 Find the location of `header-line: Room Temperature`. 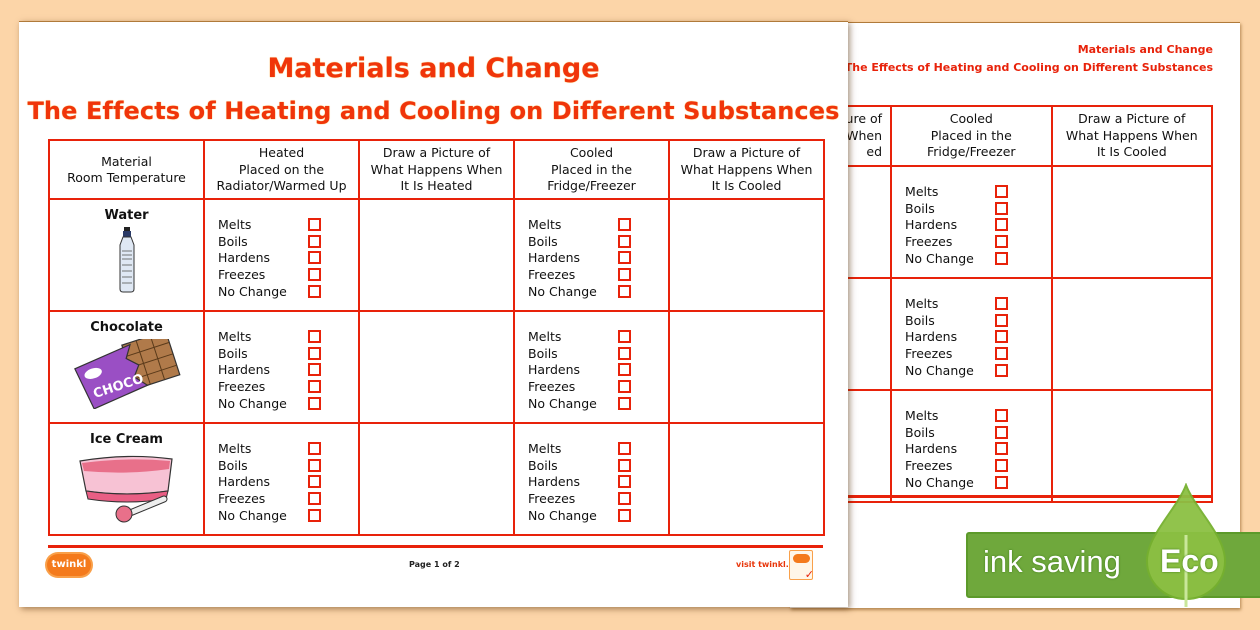

header-line: Room Temperature is located at coordinates (126, 177).